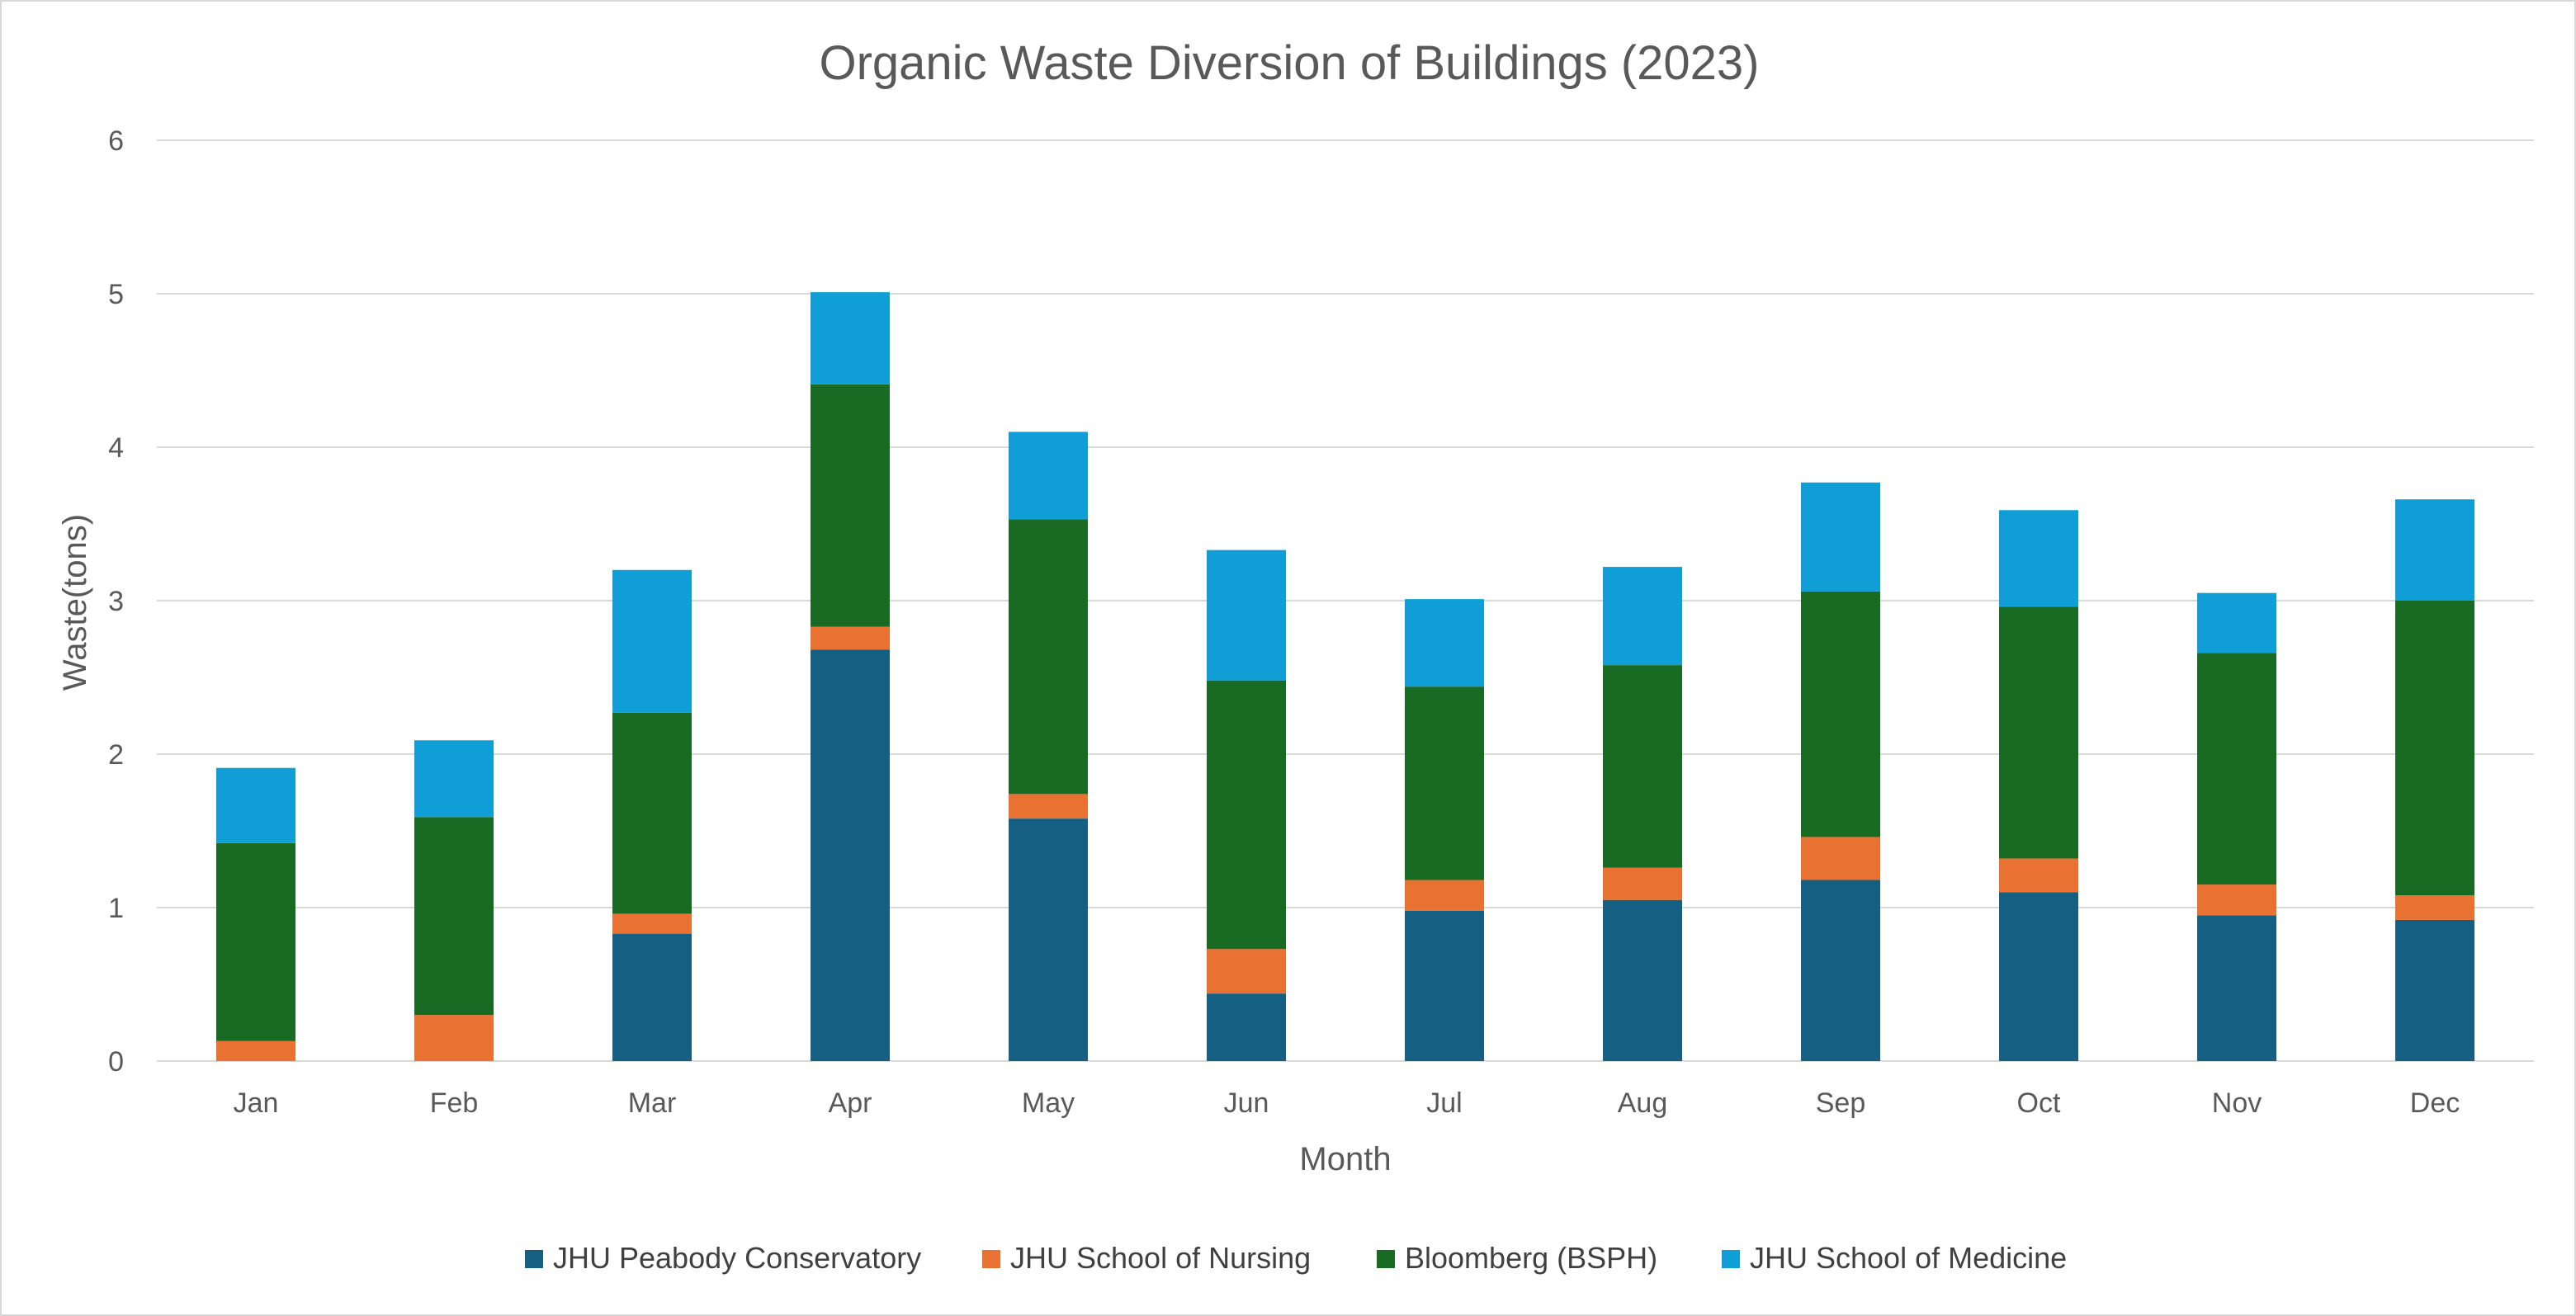 This screenshot has width=2576, height=1316. Describe the element at coordinates (652, 1103) in the screenshot. I see `x-tick-label: Mar` at that location.